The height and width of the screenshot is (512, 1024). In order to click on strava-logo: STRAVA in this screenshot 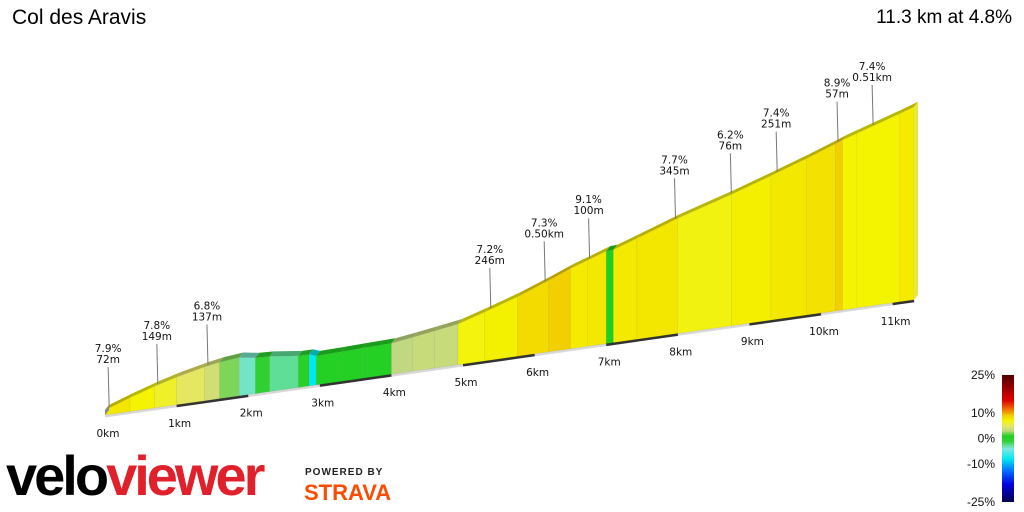, I will do `click(348, 492)`.